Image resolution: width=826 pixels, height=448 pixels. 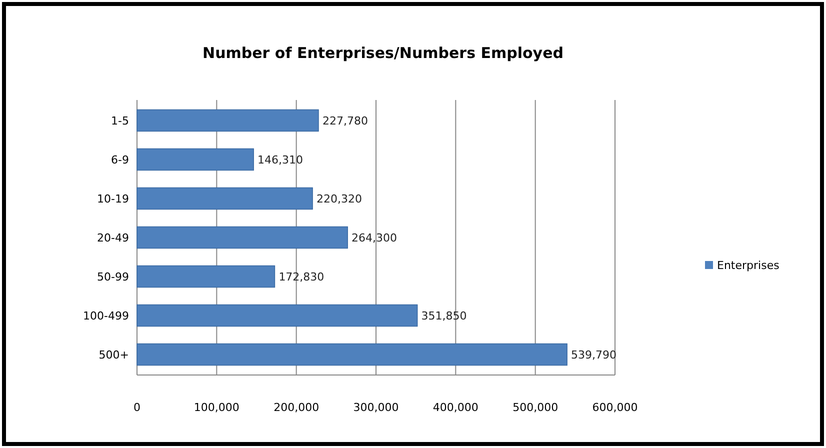 I want to click on y-tick-label: 20-49, so click(x=113, y=237).